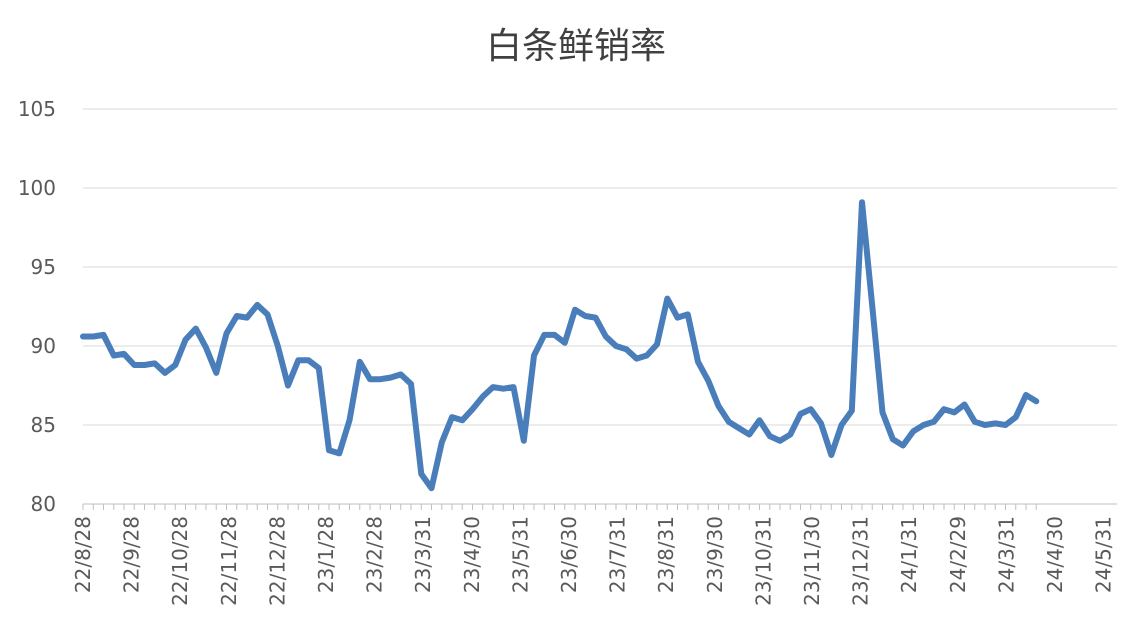 The width and height of the screenshot is (1144, 634). I want to click on x-tick-label: 23/12/31, so click(861, 561).